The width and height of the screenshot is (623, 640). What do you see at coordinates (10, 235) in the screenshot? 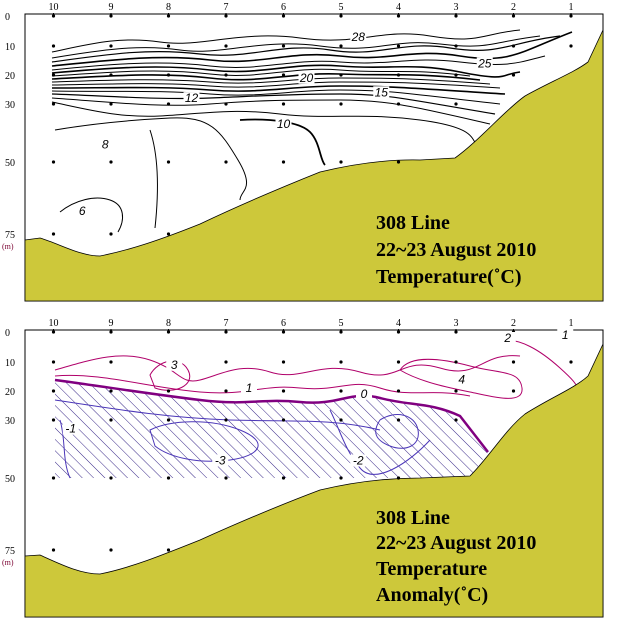
I see `depth-tick-label: 75` at bounding box center [10, 235].